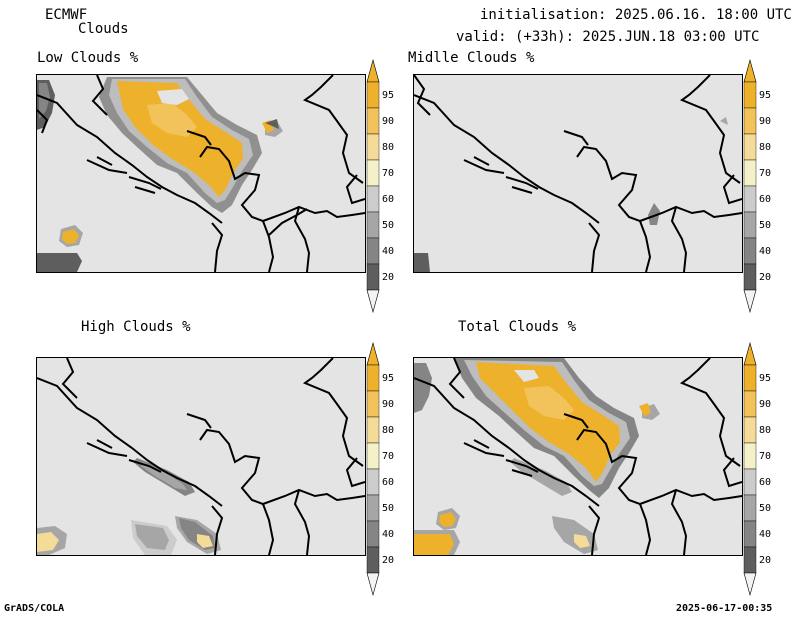 The height and width of the screenshot is (618, 800). What do you see at coordinates (66, 15) in the screenshot?
I see `model-name: ECMWF` at bounding box center [66, 15].